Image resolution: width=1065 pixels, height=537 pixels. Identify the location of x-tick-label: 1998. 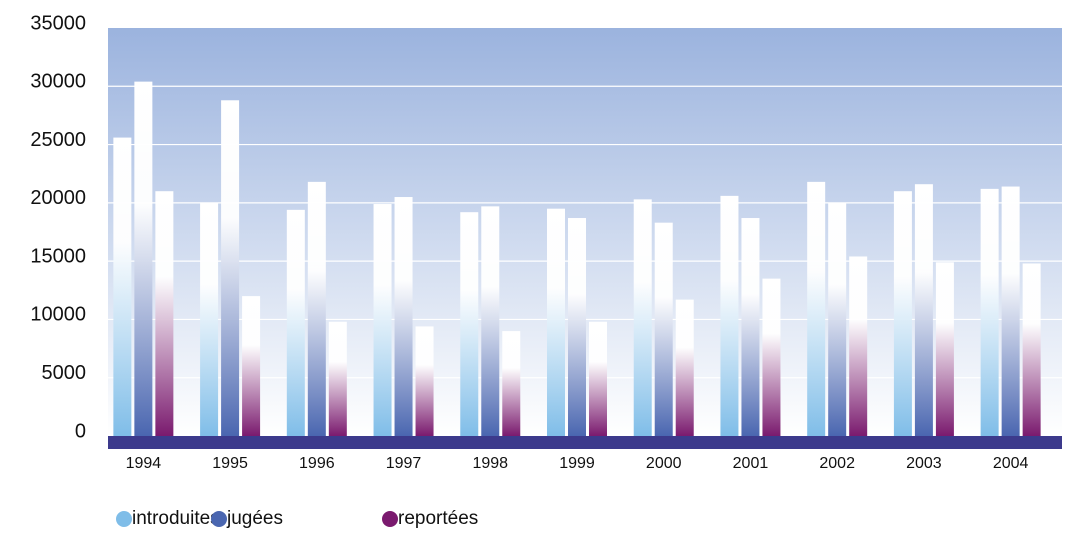
(490, 463).